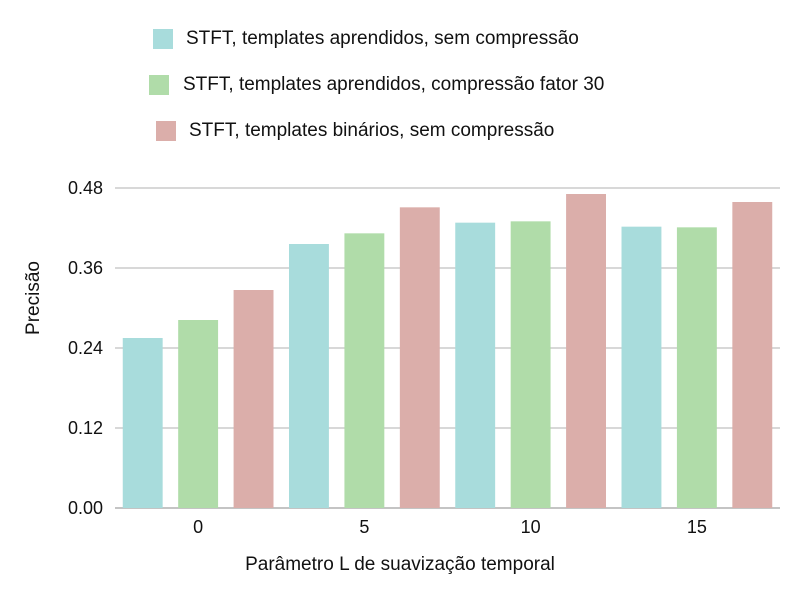  I want to click on y-tick-labels: 0.00 0.12 0.24 0.36 0.48, so click(85, 348).